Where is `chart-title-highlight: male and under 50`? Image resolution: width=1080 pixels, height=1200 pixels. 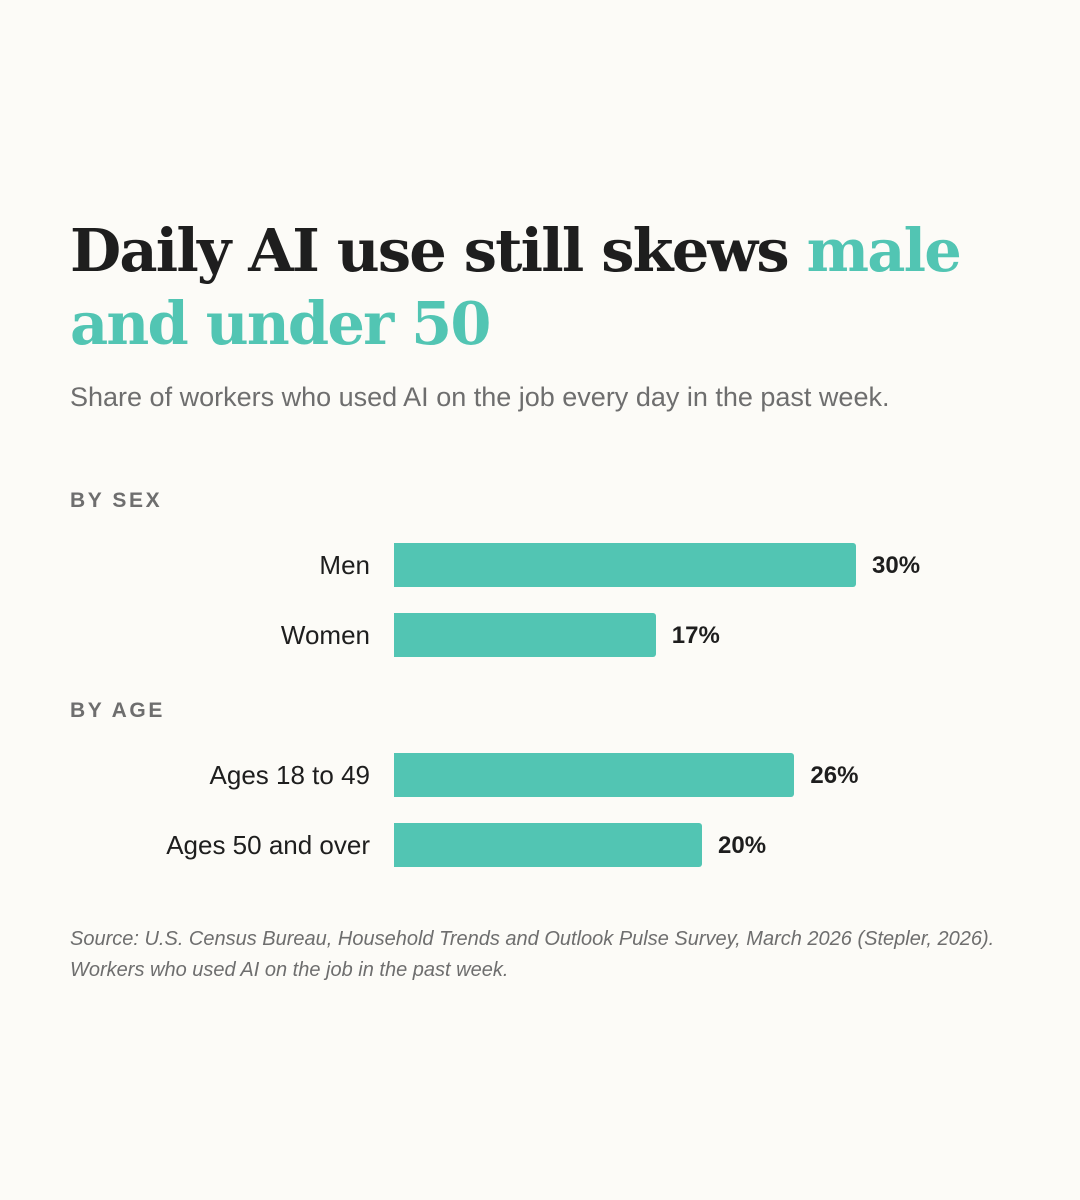 chart-title-highlight: male and under 50 is located at coordinates (516, 287).